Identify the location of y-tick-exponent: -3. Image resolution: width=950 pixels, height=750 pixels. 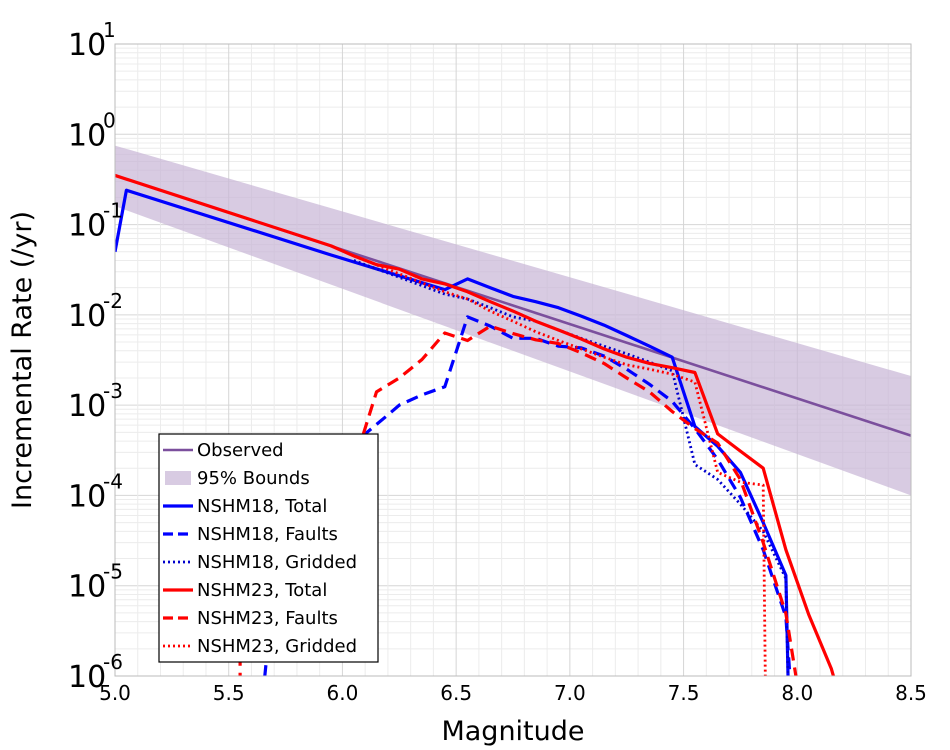
(113, 391).